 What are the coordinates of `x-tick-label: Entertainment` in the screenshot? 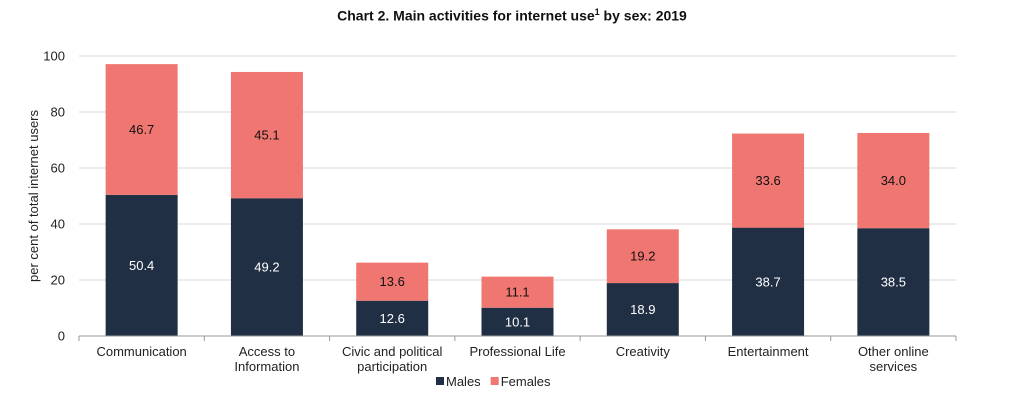 It's located at (768, 351).